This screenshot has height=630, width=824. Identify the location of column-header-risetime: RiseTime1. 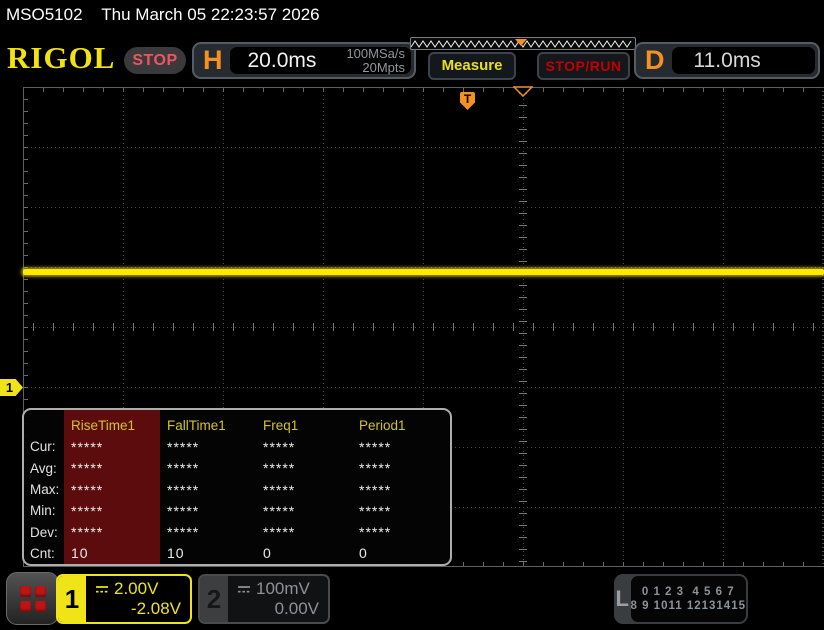
(103, 426).